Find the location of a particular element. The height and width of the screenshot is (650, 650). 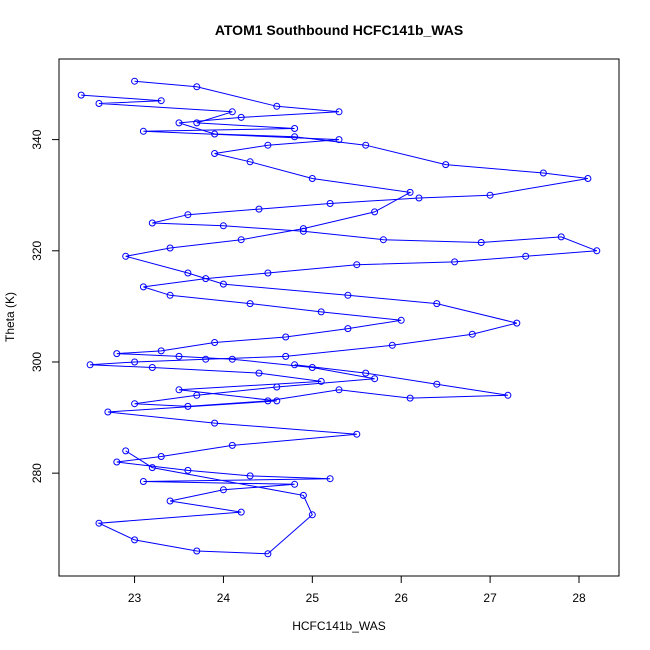

y-axis: 280 300 320 340 is located at coordinates (45, 306).